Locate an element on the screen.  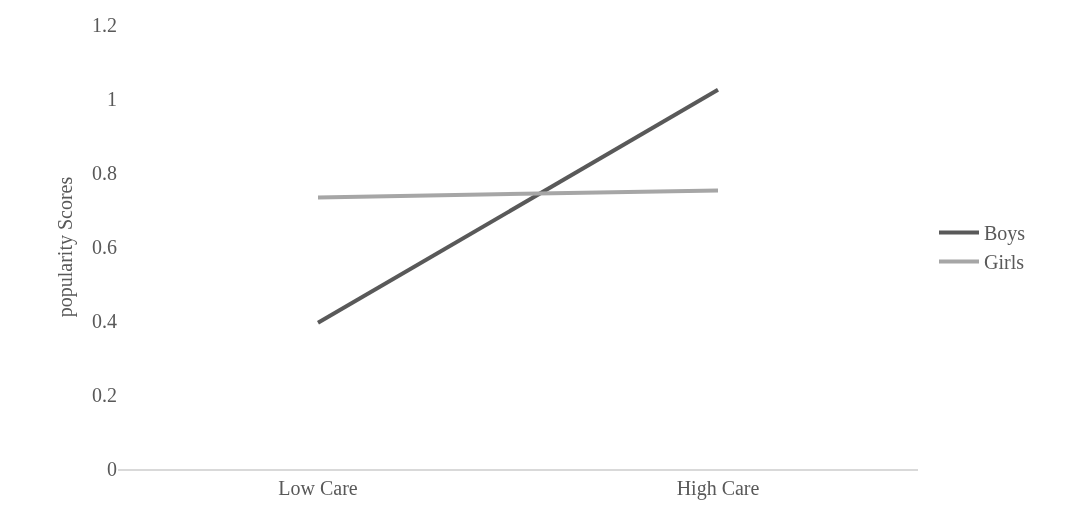
y-tick-label: 0.4 is located at coordinates (104, 321).